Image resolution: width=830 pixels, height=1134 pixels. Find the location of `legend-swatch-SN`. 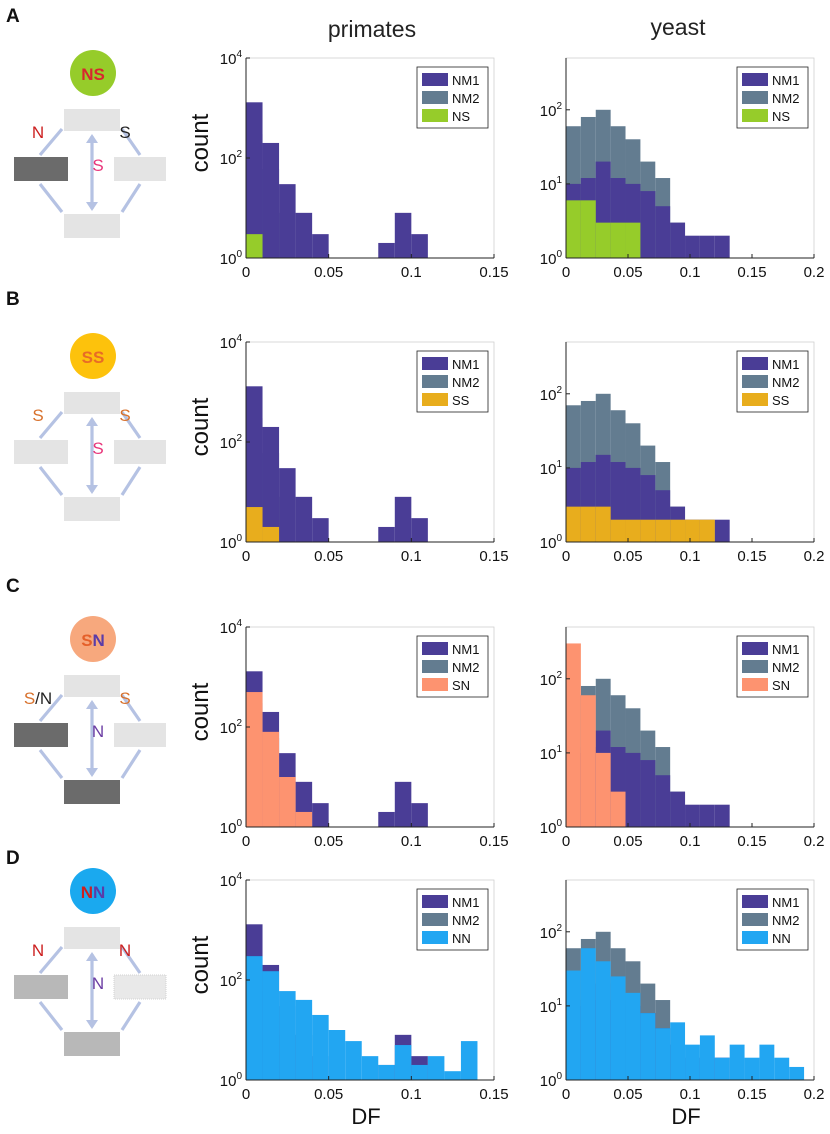

legend-swatch-SN is located at coordinates (435, 684).